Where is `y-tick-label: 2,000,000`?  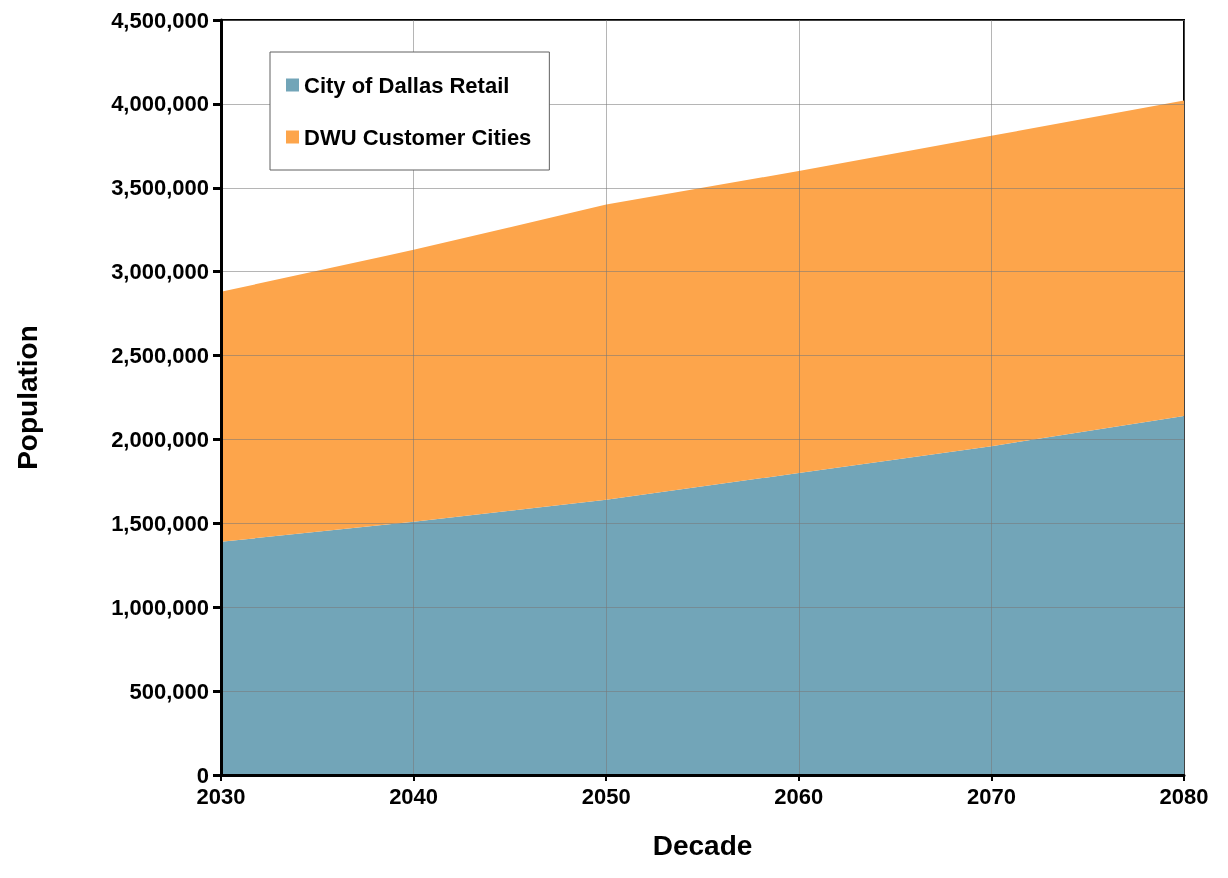
y-tick-label: 2,000,000 is located at coordinates (160, 439).